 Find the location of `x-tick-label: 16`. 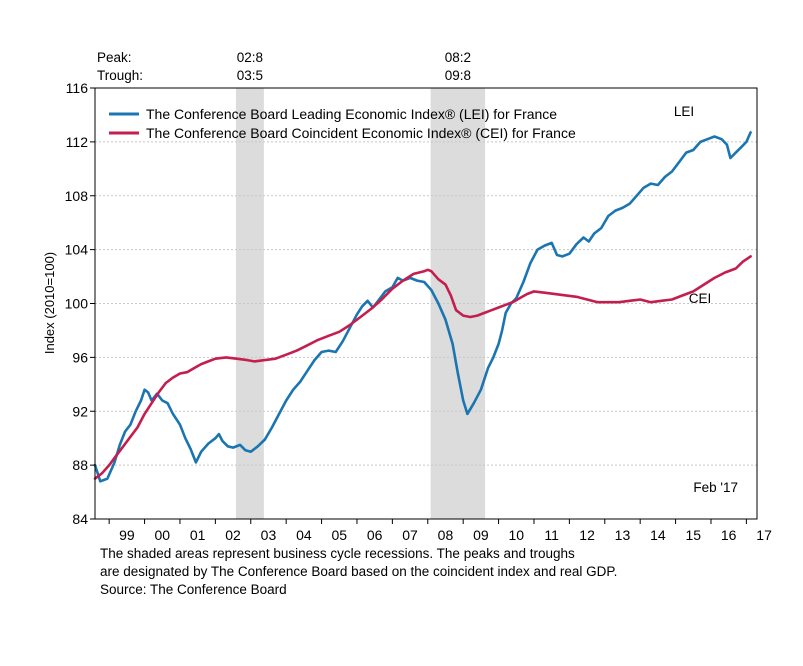

x-tick-label: 16 is located at coordinates (729, 535).